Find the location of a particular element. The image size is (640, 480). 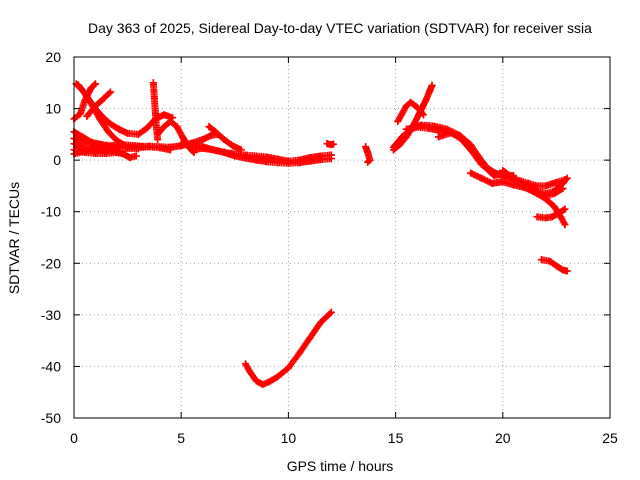

series-track-d is located at coordinates (98, 104).